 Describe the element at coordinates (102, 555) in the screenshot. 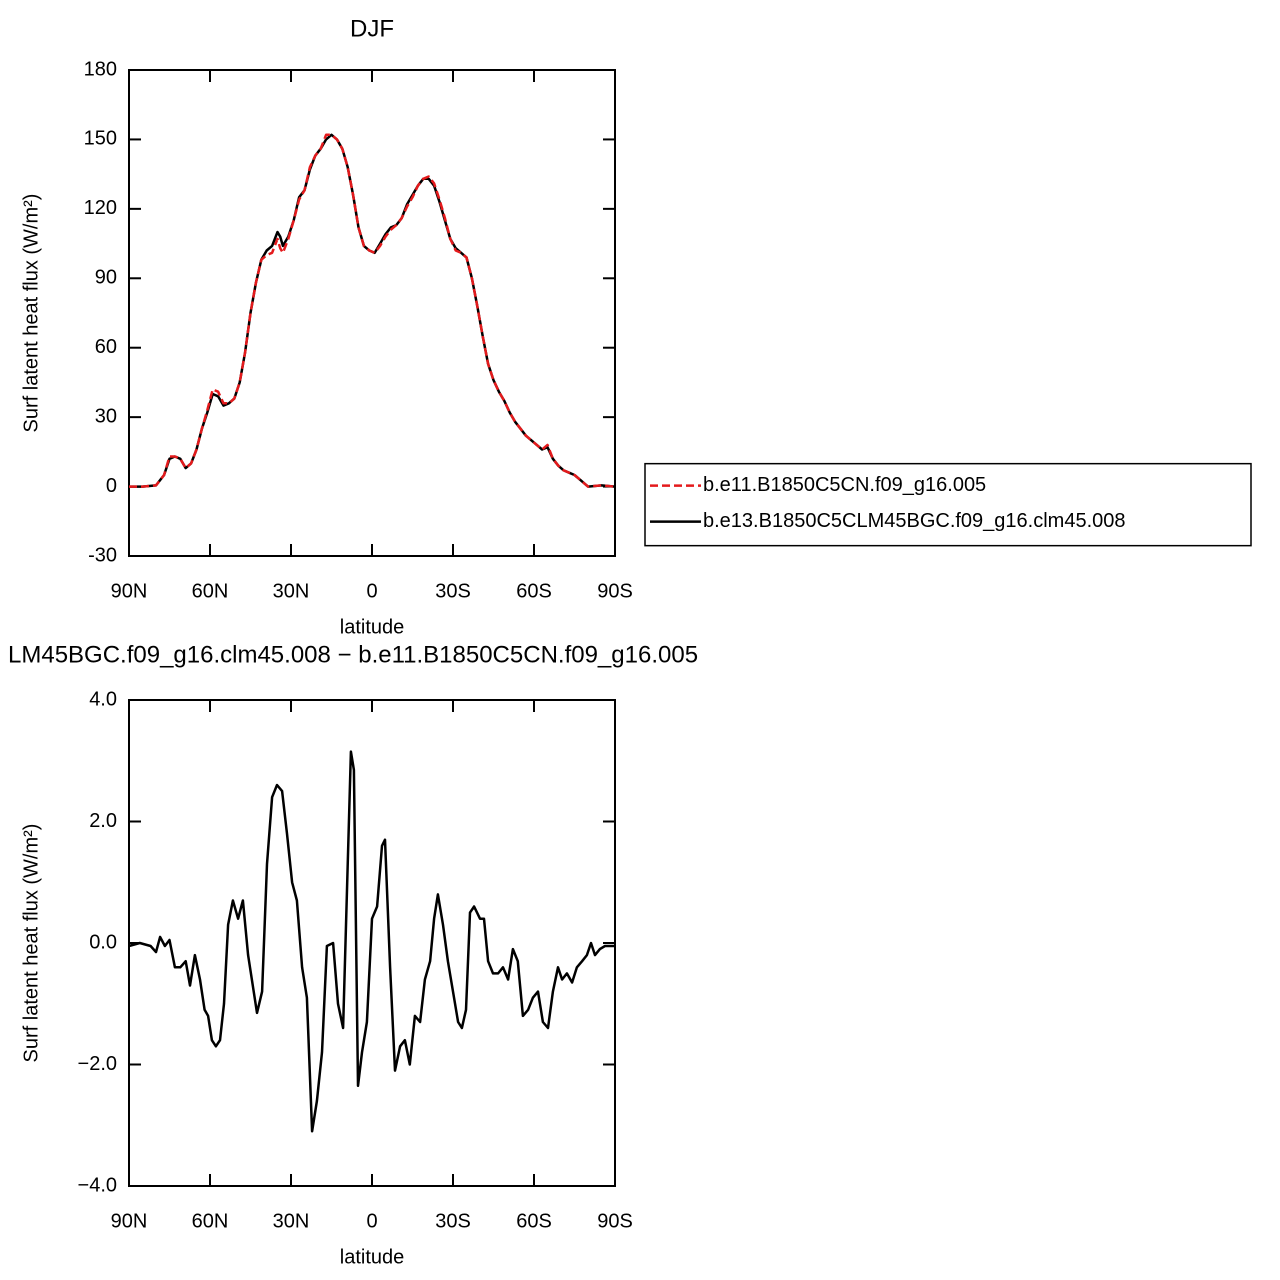

I see `y-tick-label: -30` at that location.